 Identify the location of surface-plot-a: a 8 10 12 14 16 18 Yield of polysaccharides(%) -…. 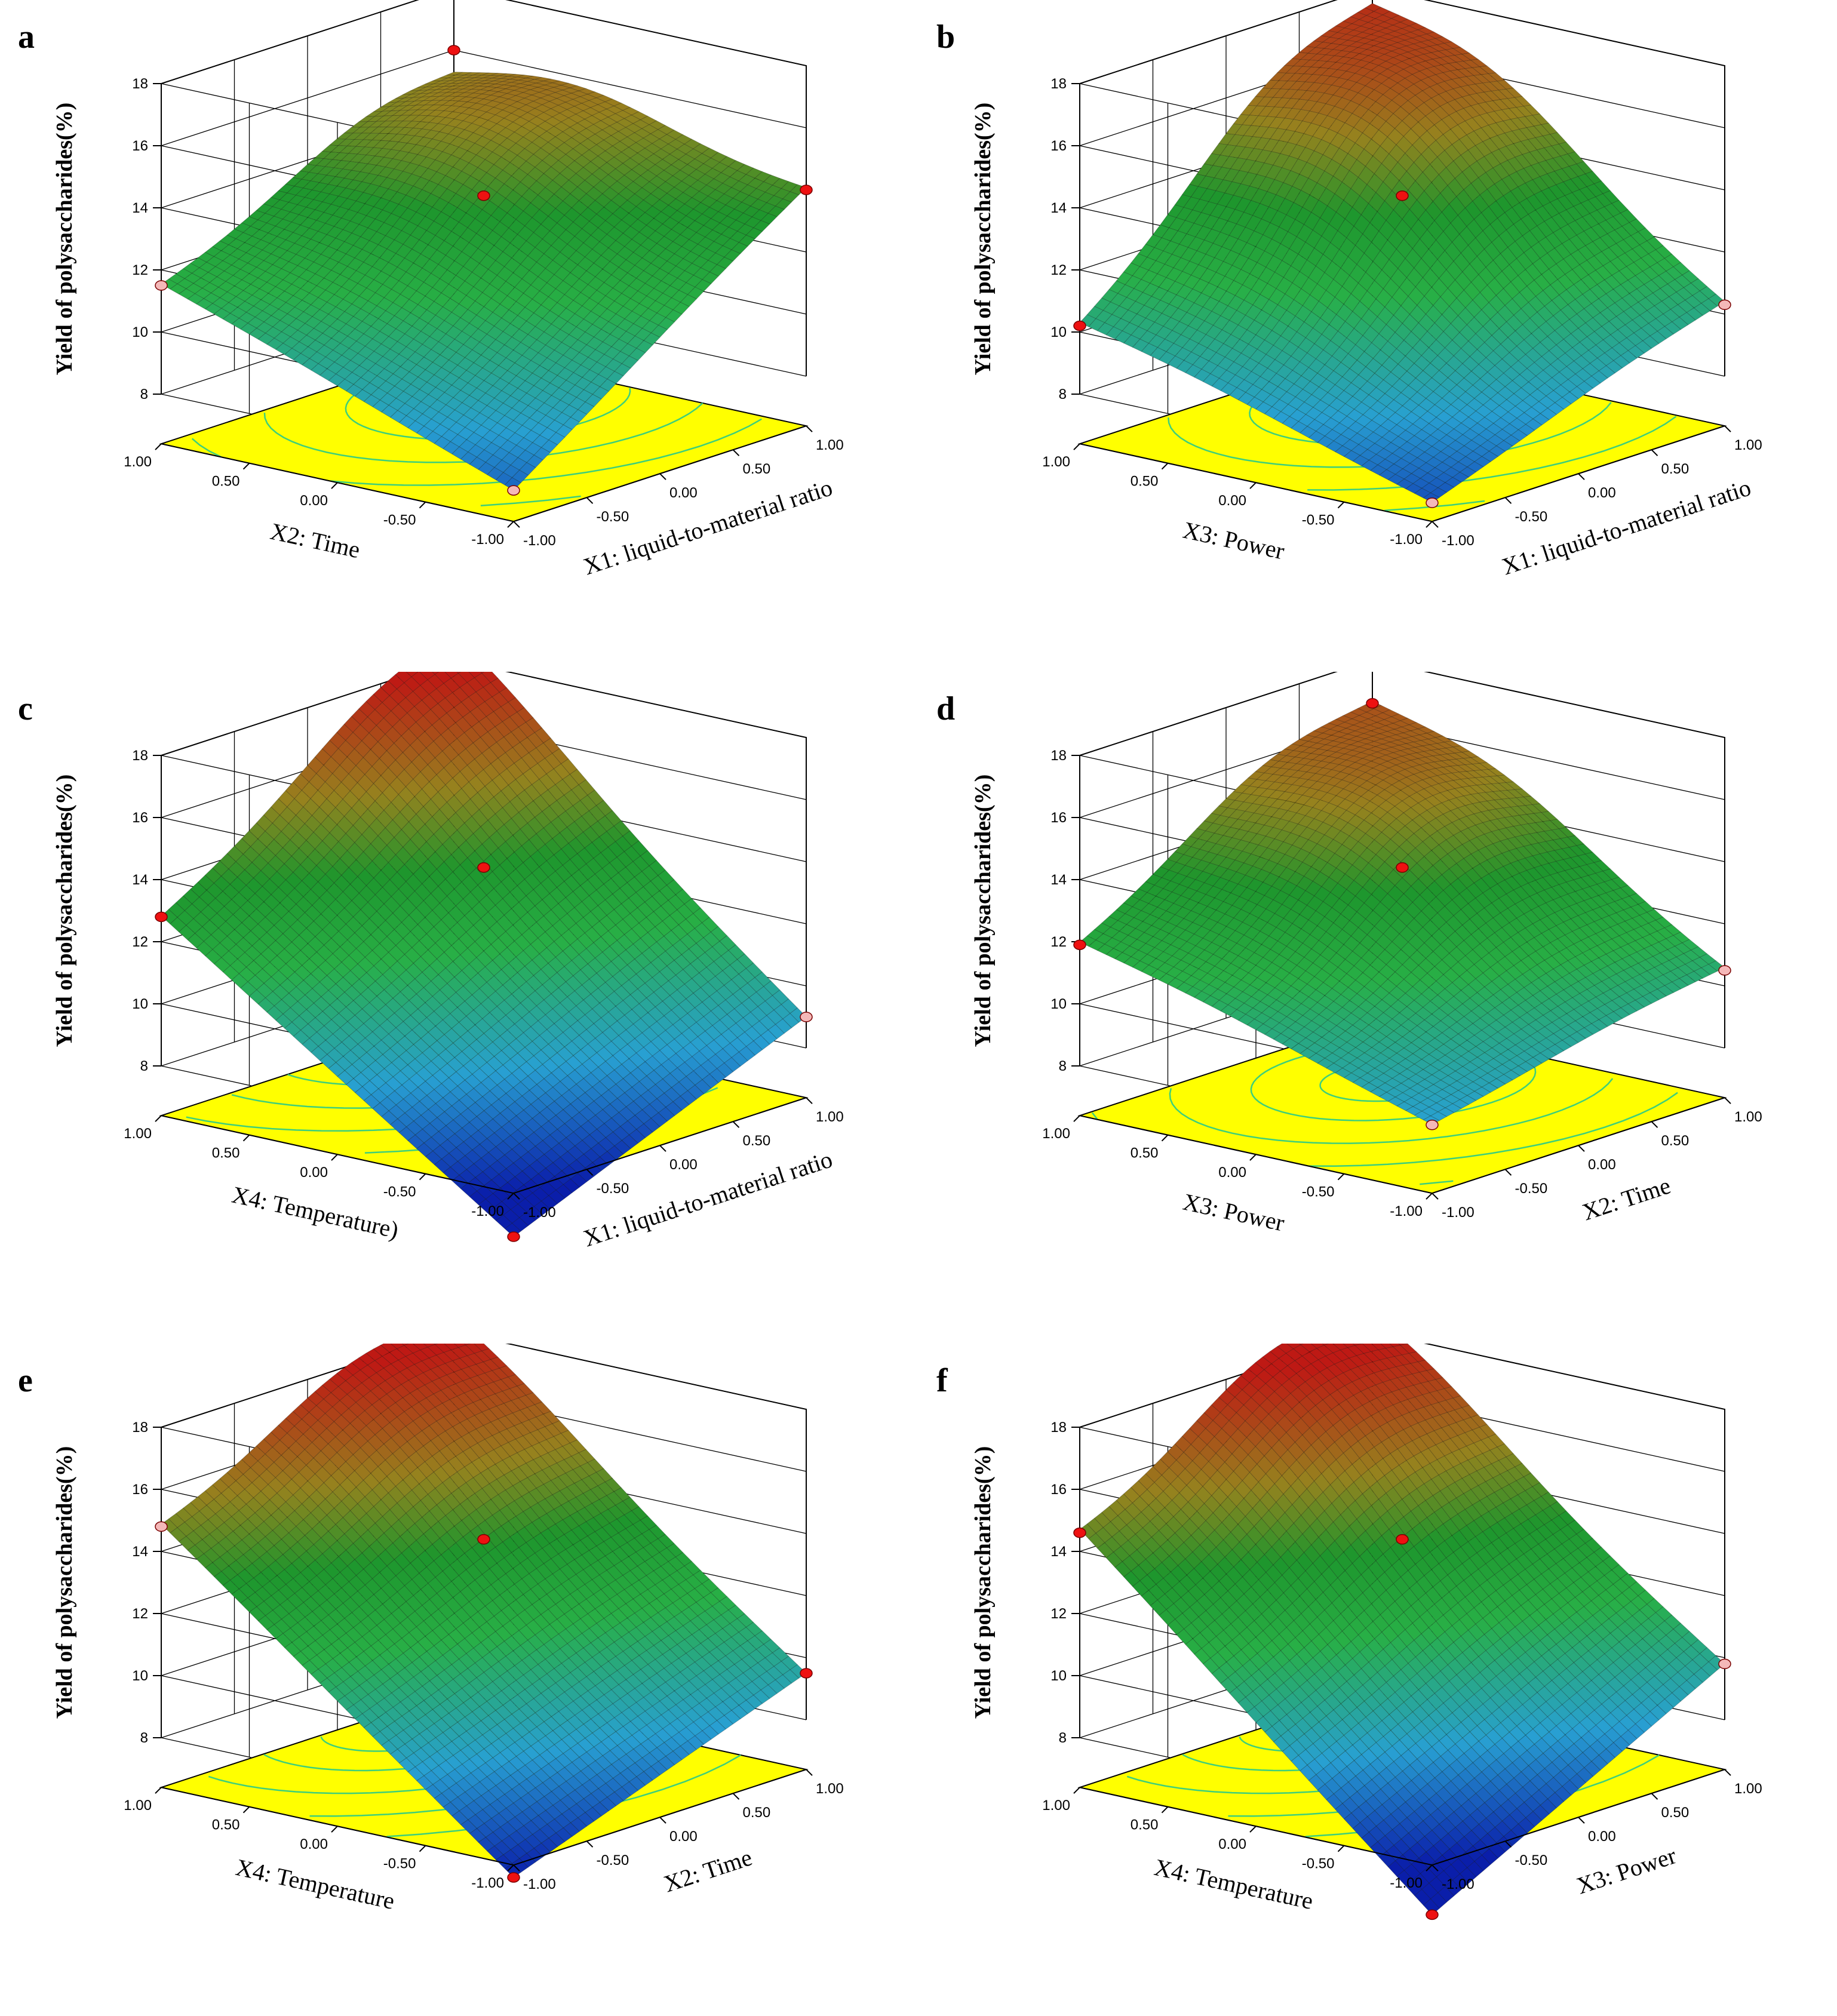
(431, 290).